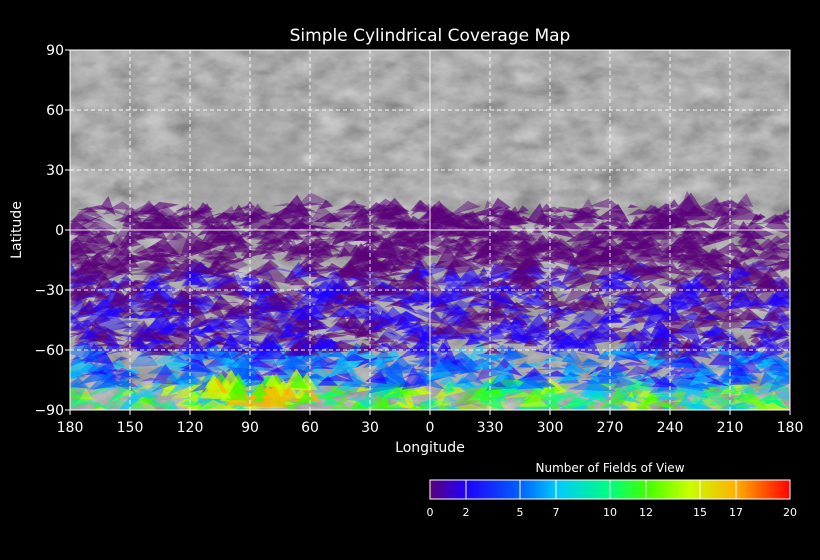  Describe the element at coordinates (59, 231) in the screenshot. I see `y-tick-label: 0` at that location.